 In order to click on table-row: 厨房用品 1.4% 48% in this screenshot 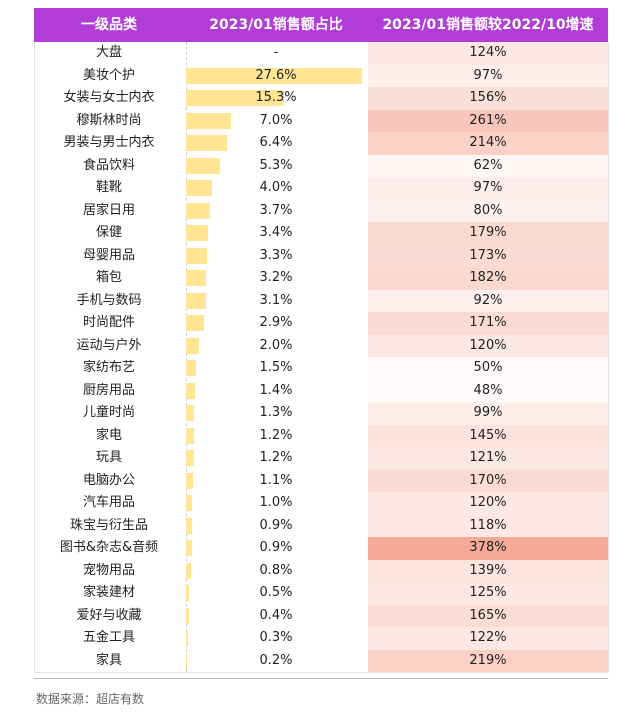, I will do `click(321, 391)`.